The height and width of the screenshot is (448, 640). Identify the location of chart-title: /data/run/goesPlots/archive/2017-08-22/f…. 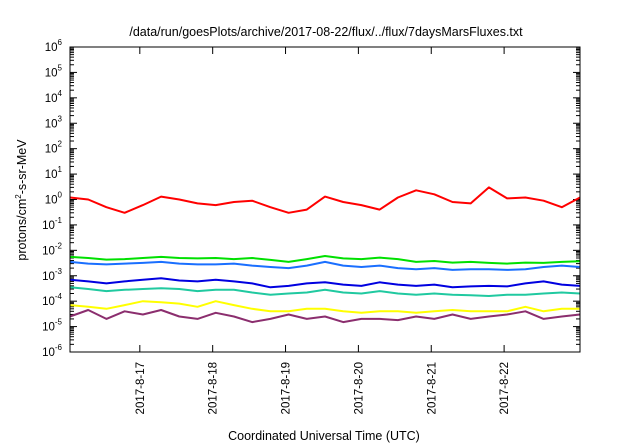
(326, 32).